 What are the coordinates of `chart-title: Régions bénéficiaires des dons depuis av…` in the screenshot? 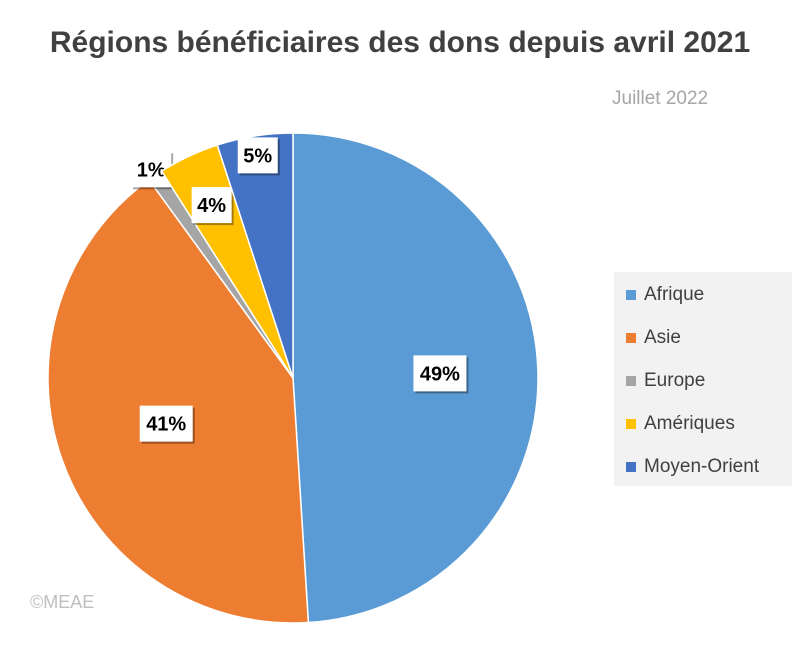 It's located at (400, 42).